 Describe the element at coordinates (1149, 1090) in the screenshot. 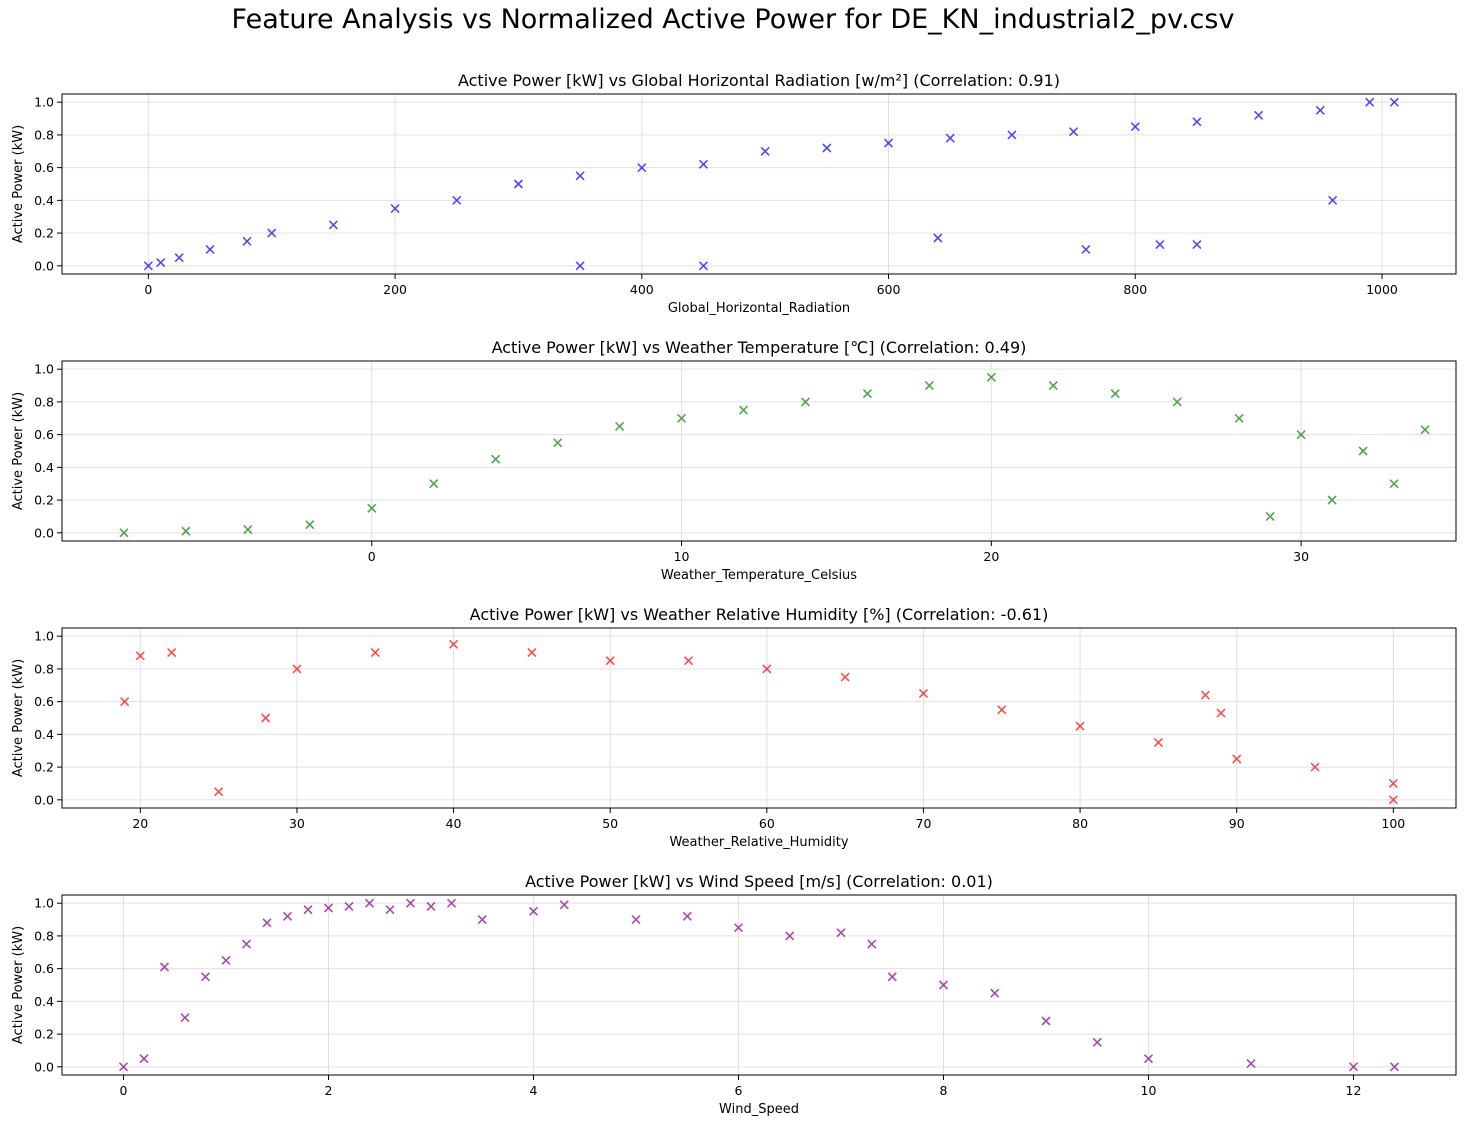

I see `x-tick-label: 10` at that location.